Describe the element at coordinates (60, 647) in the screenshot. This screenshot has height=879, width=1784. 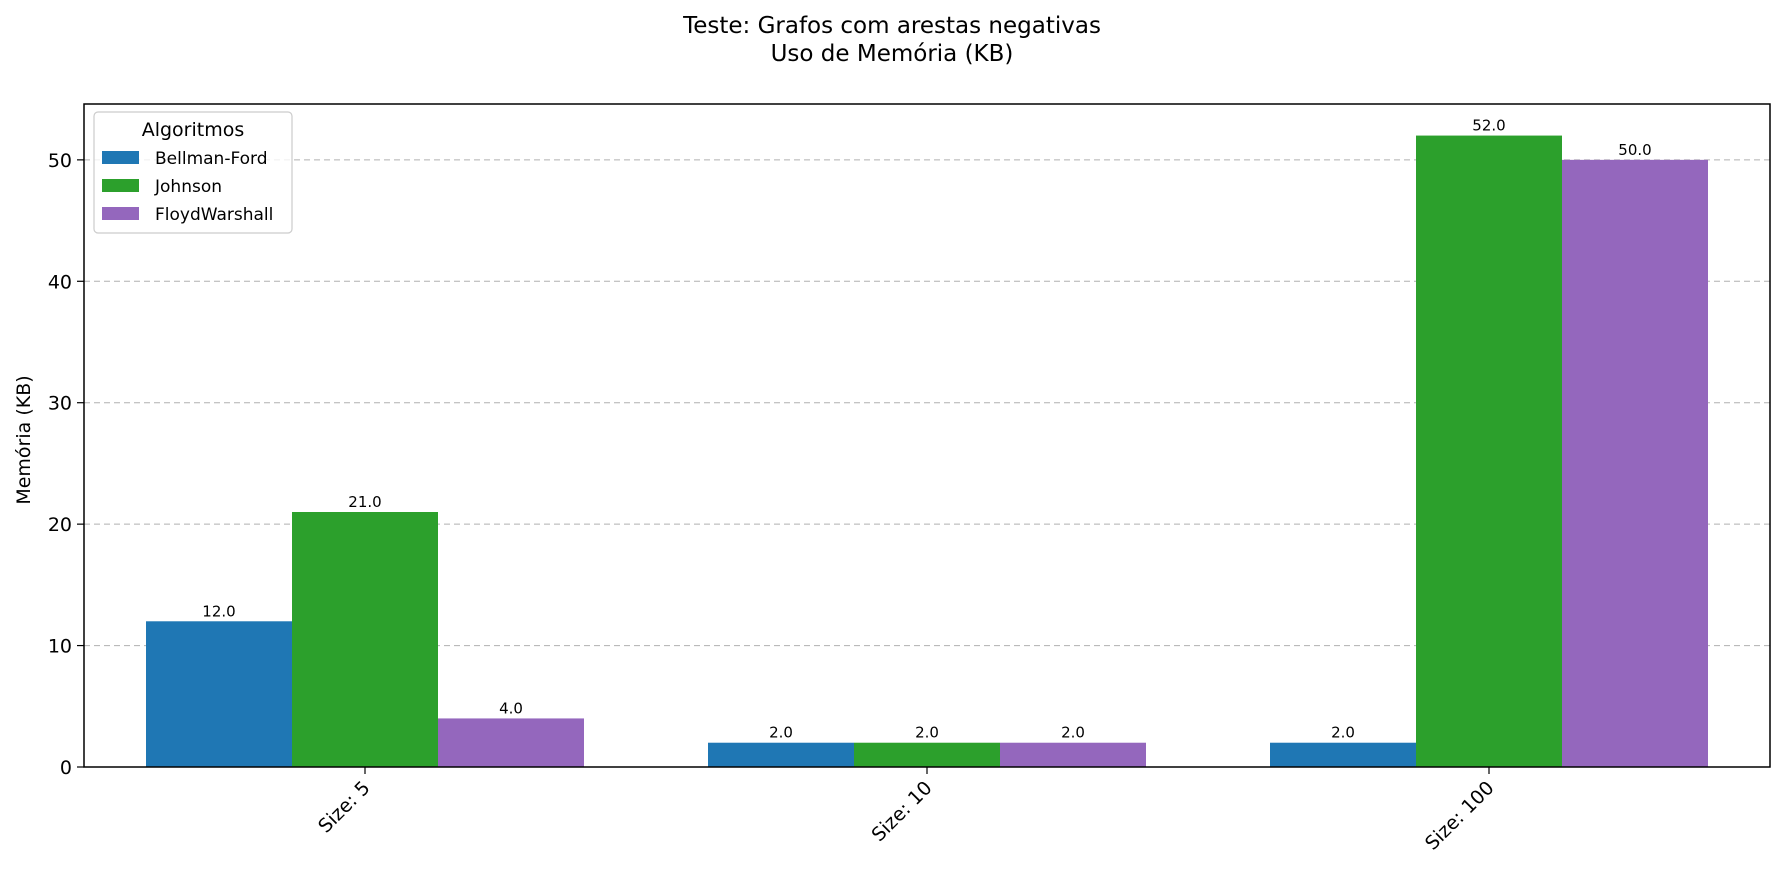
I see `y-tick-label: 10` at that location.